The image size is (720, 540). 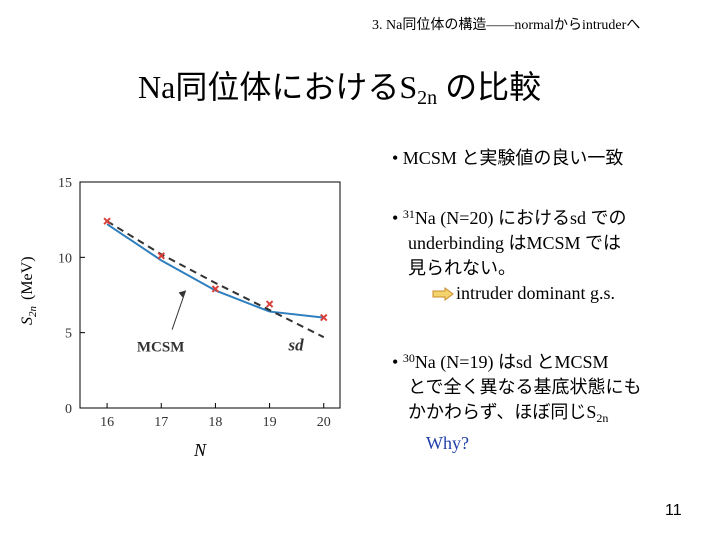 I want to click on bullet-2-line-2: underbinding はMCSM では, so click(x=515, y=243).